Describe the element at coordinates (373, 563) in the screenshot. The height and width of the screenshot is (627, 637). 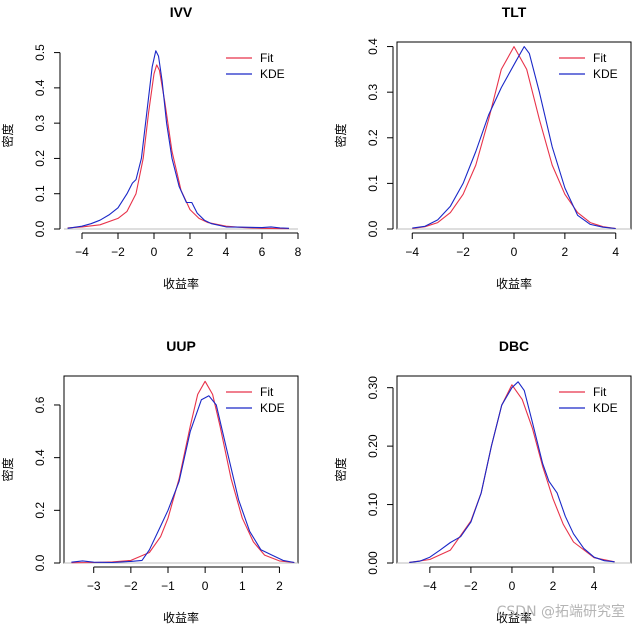
I see `y-tick-label: 0.00` at that location.